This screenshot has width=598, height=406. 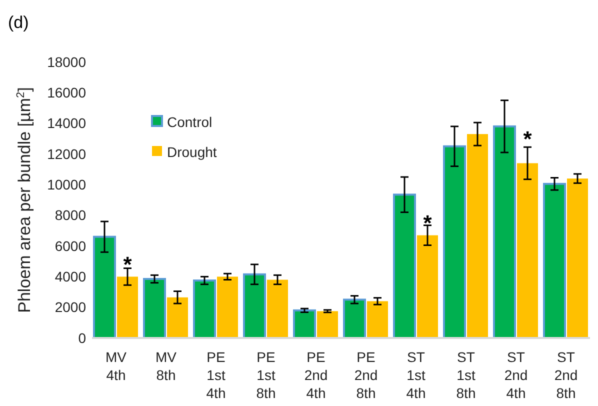 I want to click on x-tick-label: ST 2nd 4th, so click(x=516, y=375).